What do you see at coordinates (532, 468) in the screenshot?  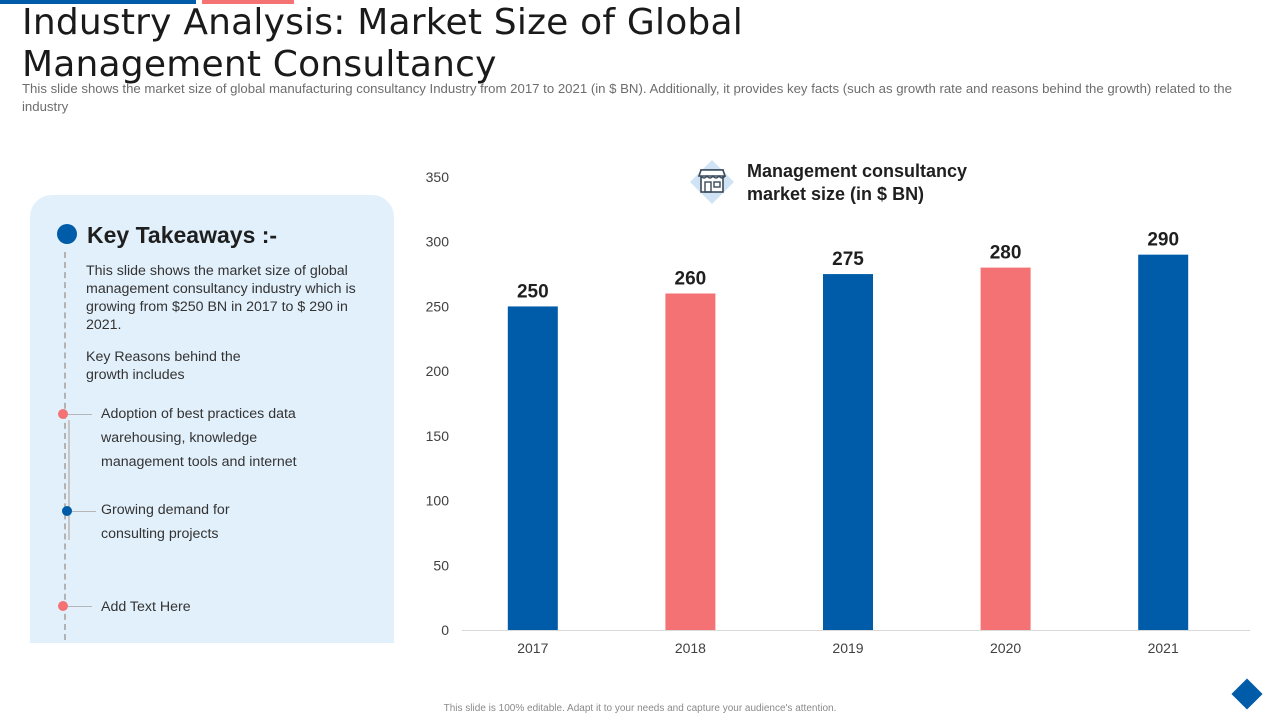 I see `bar-2017` at bounding box center [532, 468].